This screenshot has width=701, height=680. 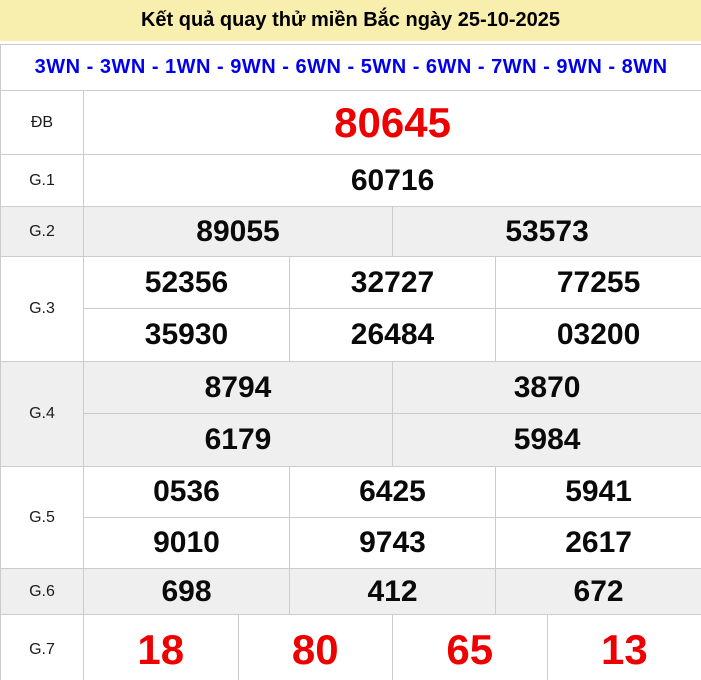 What do you see at coordinates (42, 414) in the screenshot?
I see `prize-label-g4: G.4` at bounding box center [42, 414].